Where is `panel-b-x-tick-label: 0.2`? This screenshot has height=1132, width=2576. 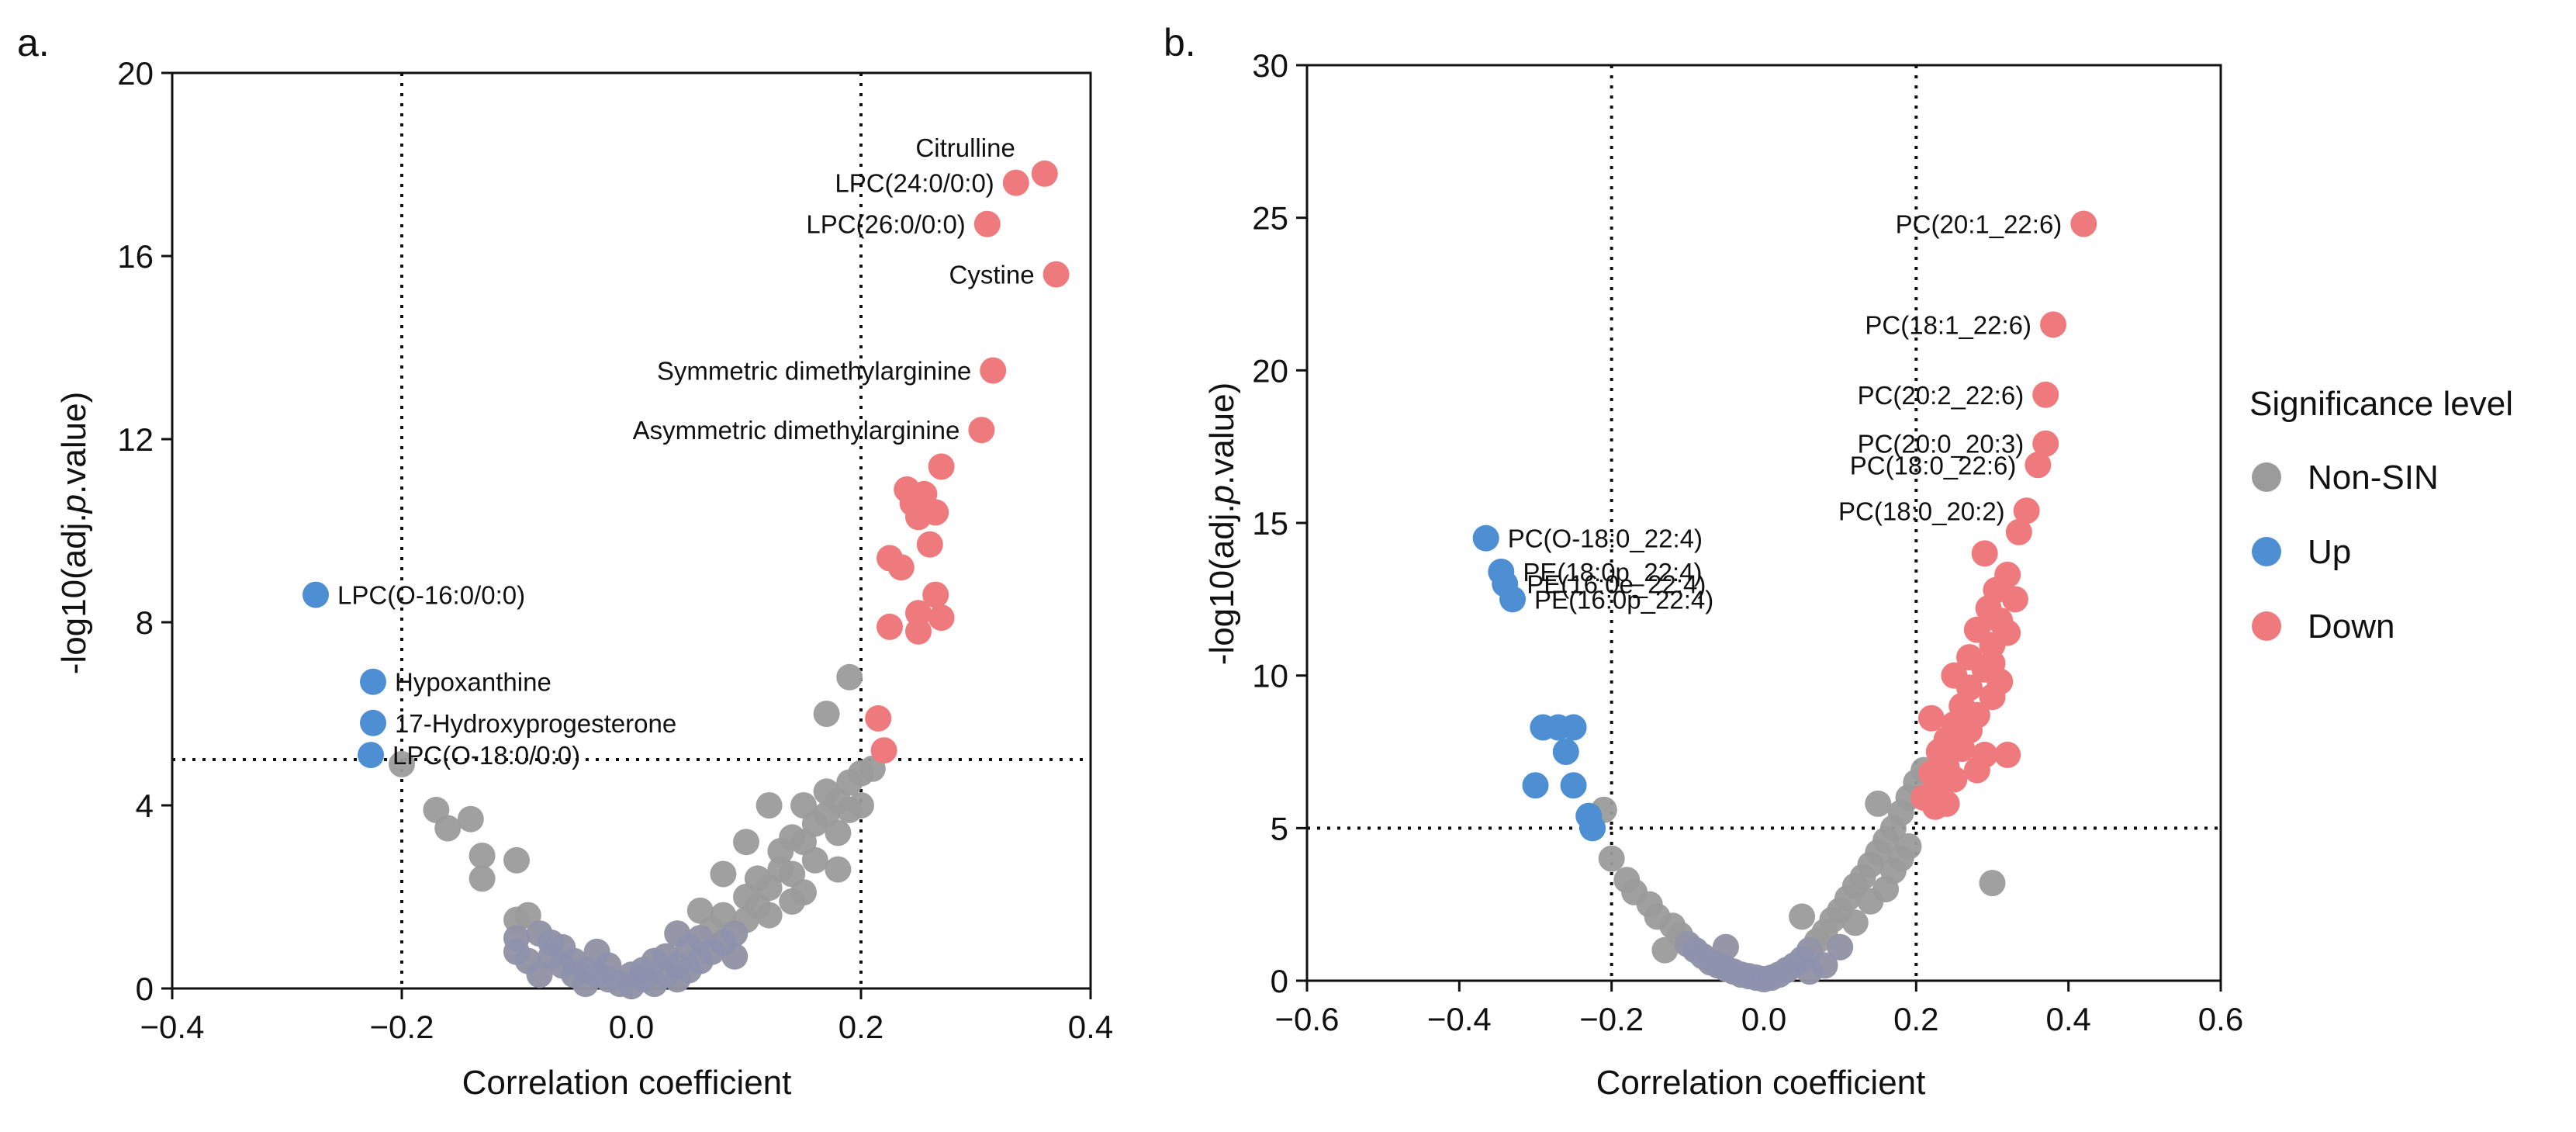 panel-b-x-tick-label: 0.2 is located at coordinates (1915, 1019).